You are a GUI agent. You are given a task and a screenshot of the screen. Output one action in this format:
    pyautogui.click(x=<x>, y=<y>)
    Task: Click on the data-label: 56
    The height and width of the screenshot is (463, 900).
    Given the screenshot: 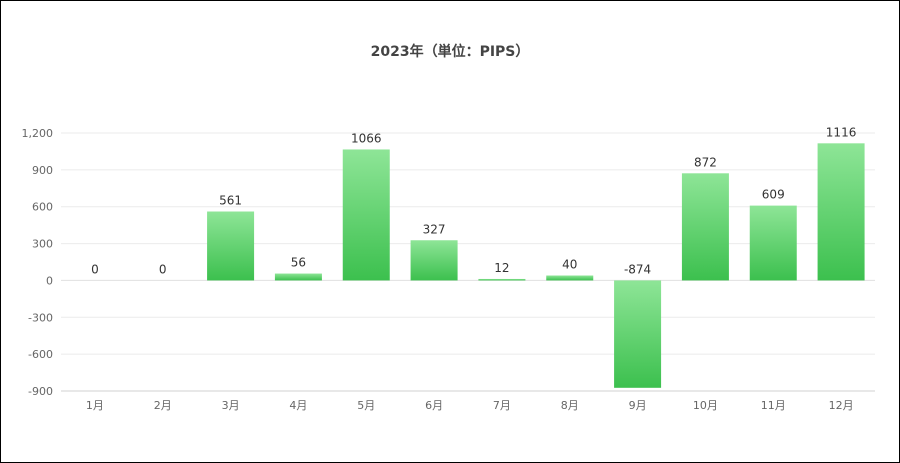 What is the action you would take?
    pyautogui.click(x=298, y=263)
    